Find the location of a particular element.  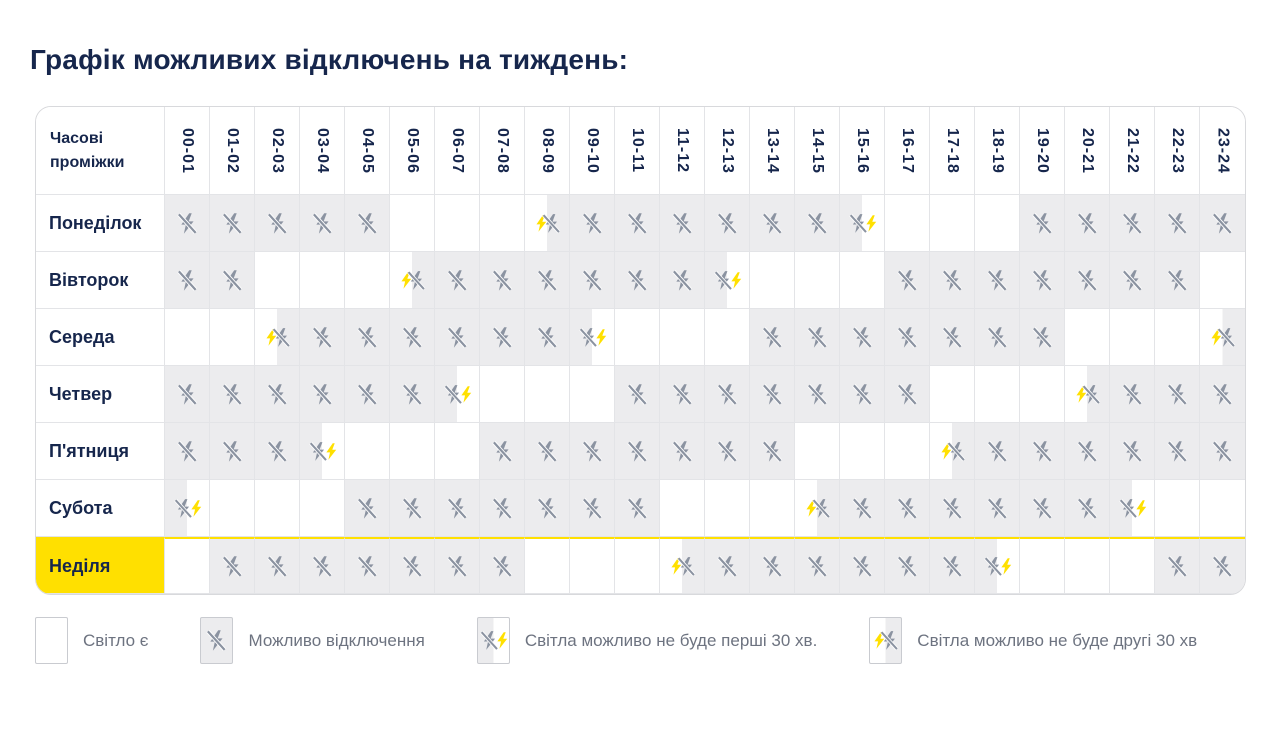

time-slot-label: 13-14 is located at coordinates (772, 150).